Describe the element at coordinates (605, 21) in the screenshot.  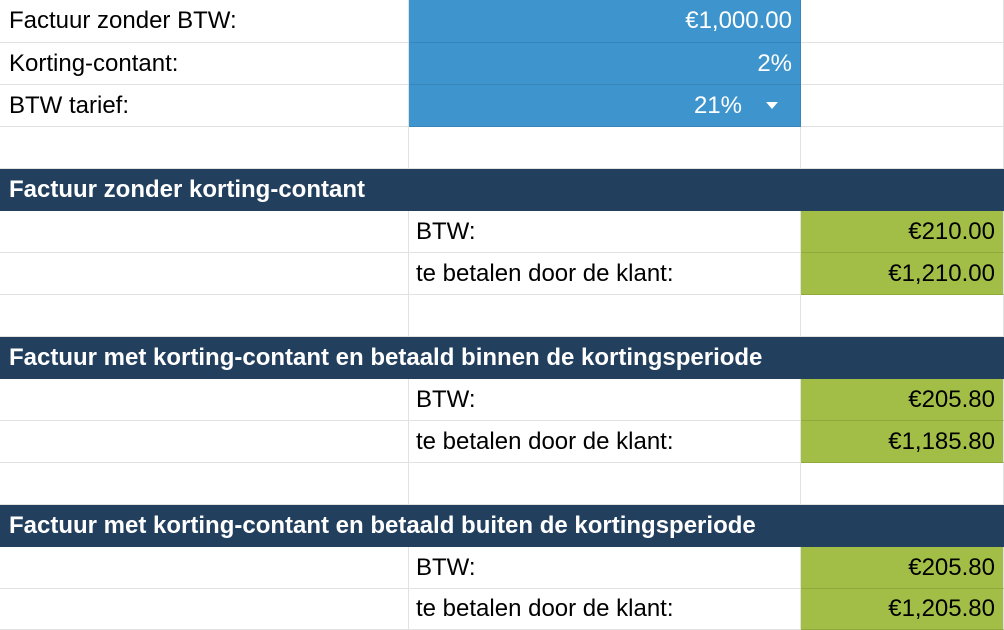
I see `invoice-amount-input: €1,000.00` at that location.